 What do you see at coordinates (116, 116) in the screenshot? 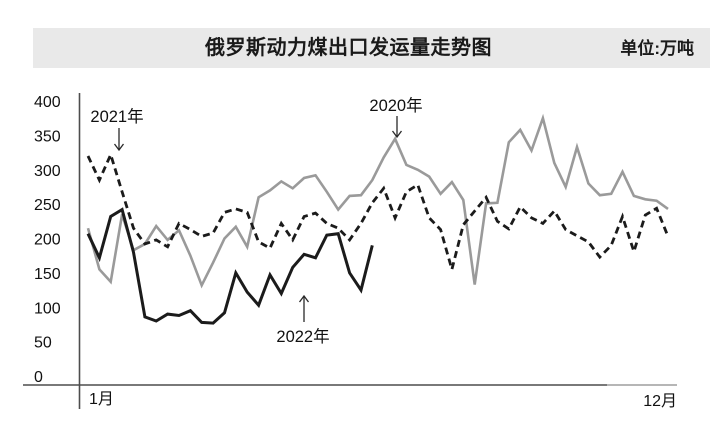
I see `annotation-label-2021: 2021年` at bounding box center [116, 116].